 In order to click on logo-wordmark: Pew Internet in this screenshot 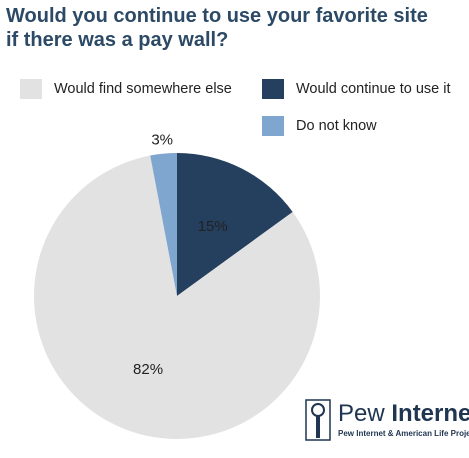, I will do `click(403, 414)`.